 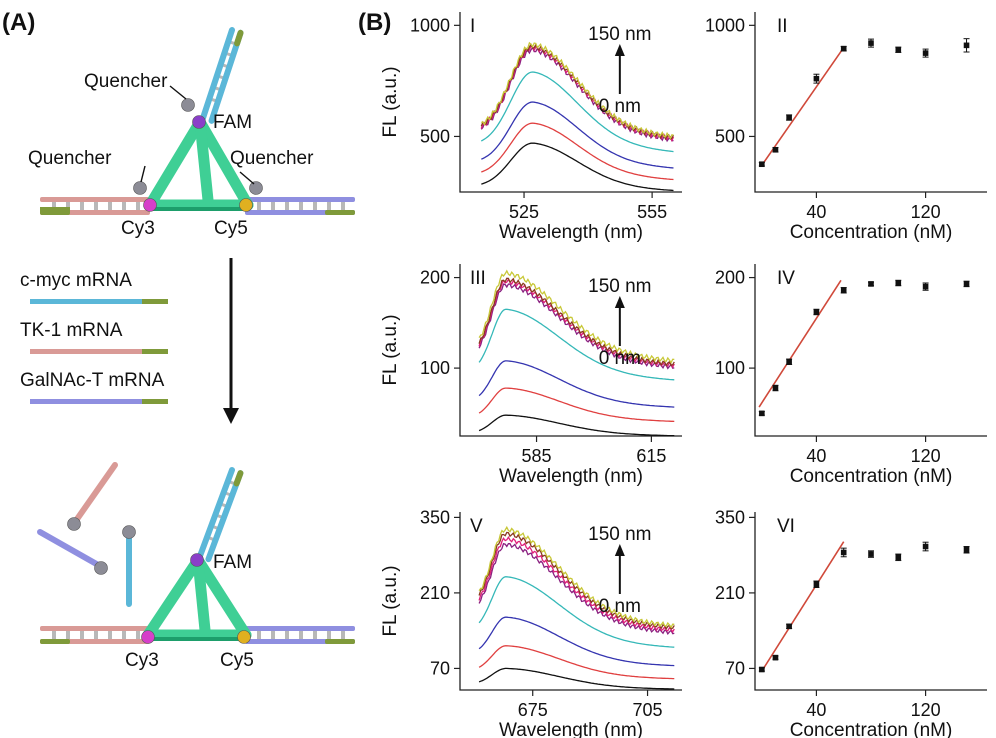 What do you see at coordinates (231, 416) in the screenshot?
I see `reaction-arrow-head` at bounding box center [231, 416].